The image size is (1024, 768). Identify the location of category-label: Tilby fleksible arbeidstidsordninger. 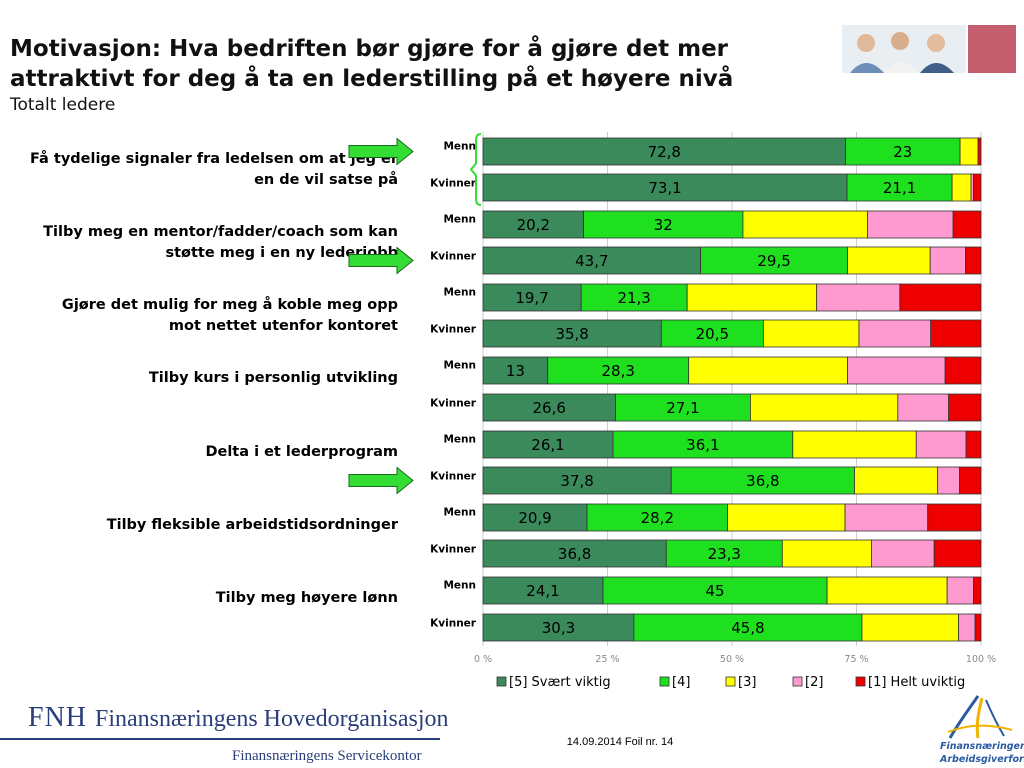
(252, 524).